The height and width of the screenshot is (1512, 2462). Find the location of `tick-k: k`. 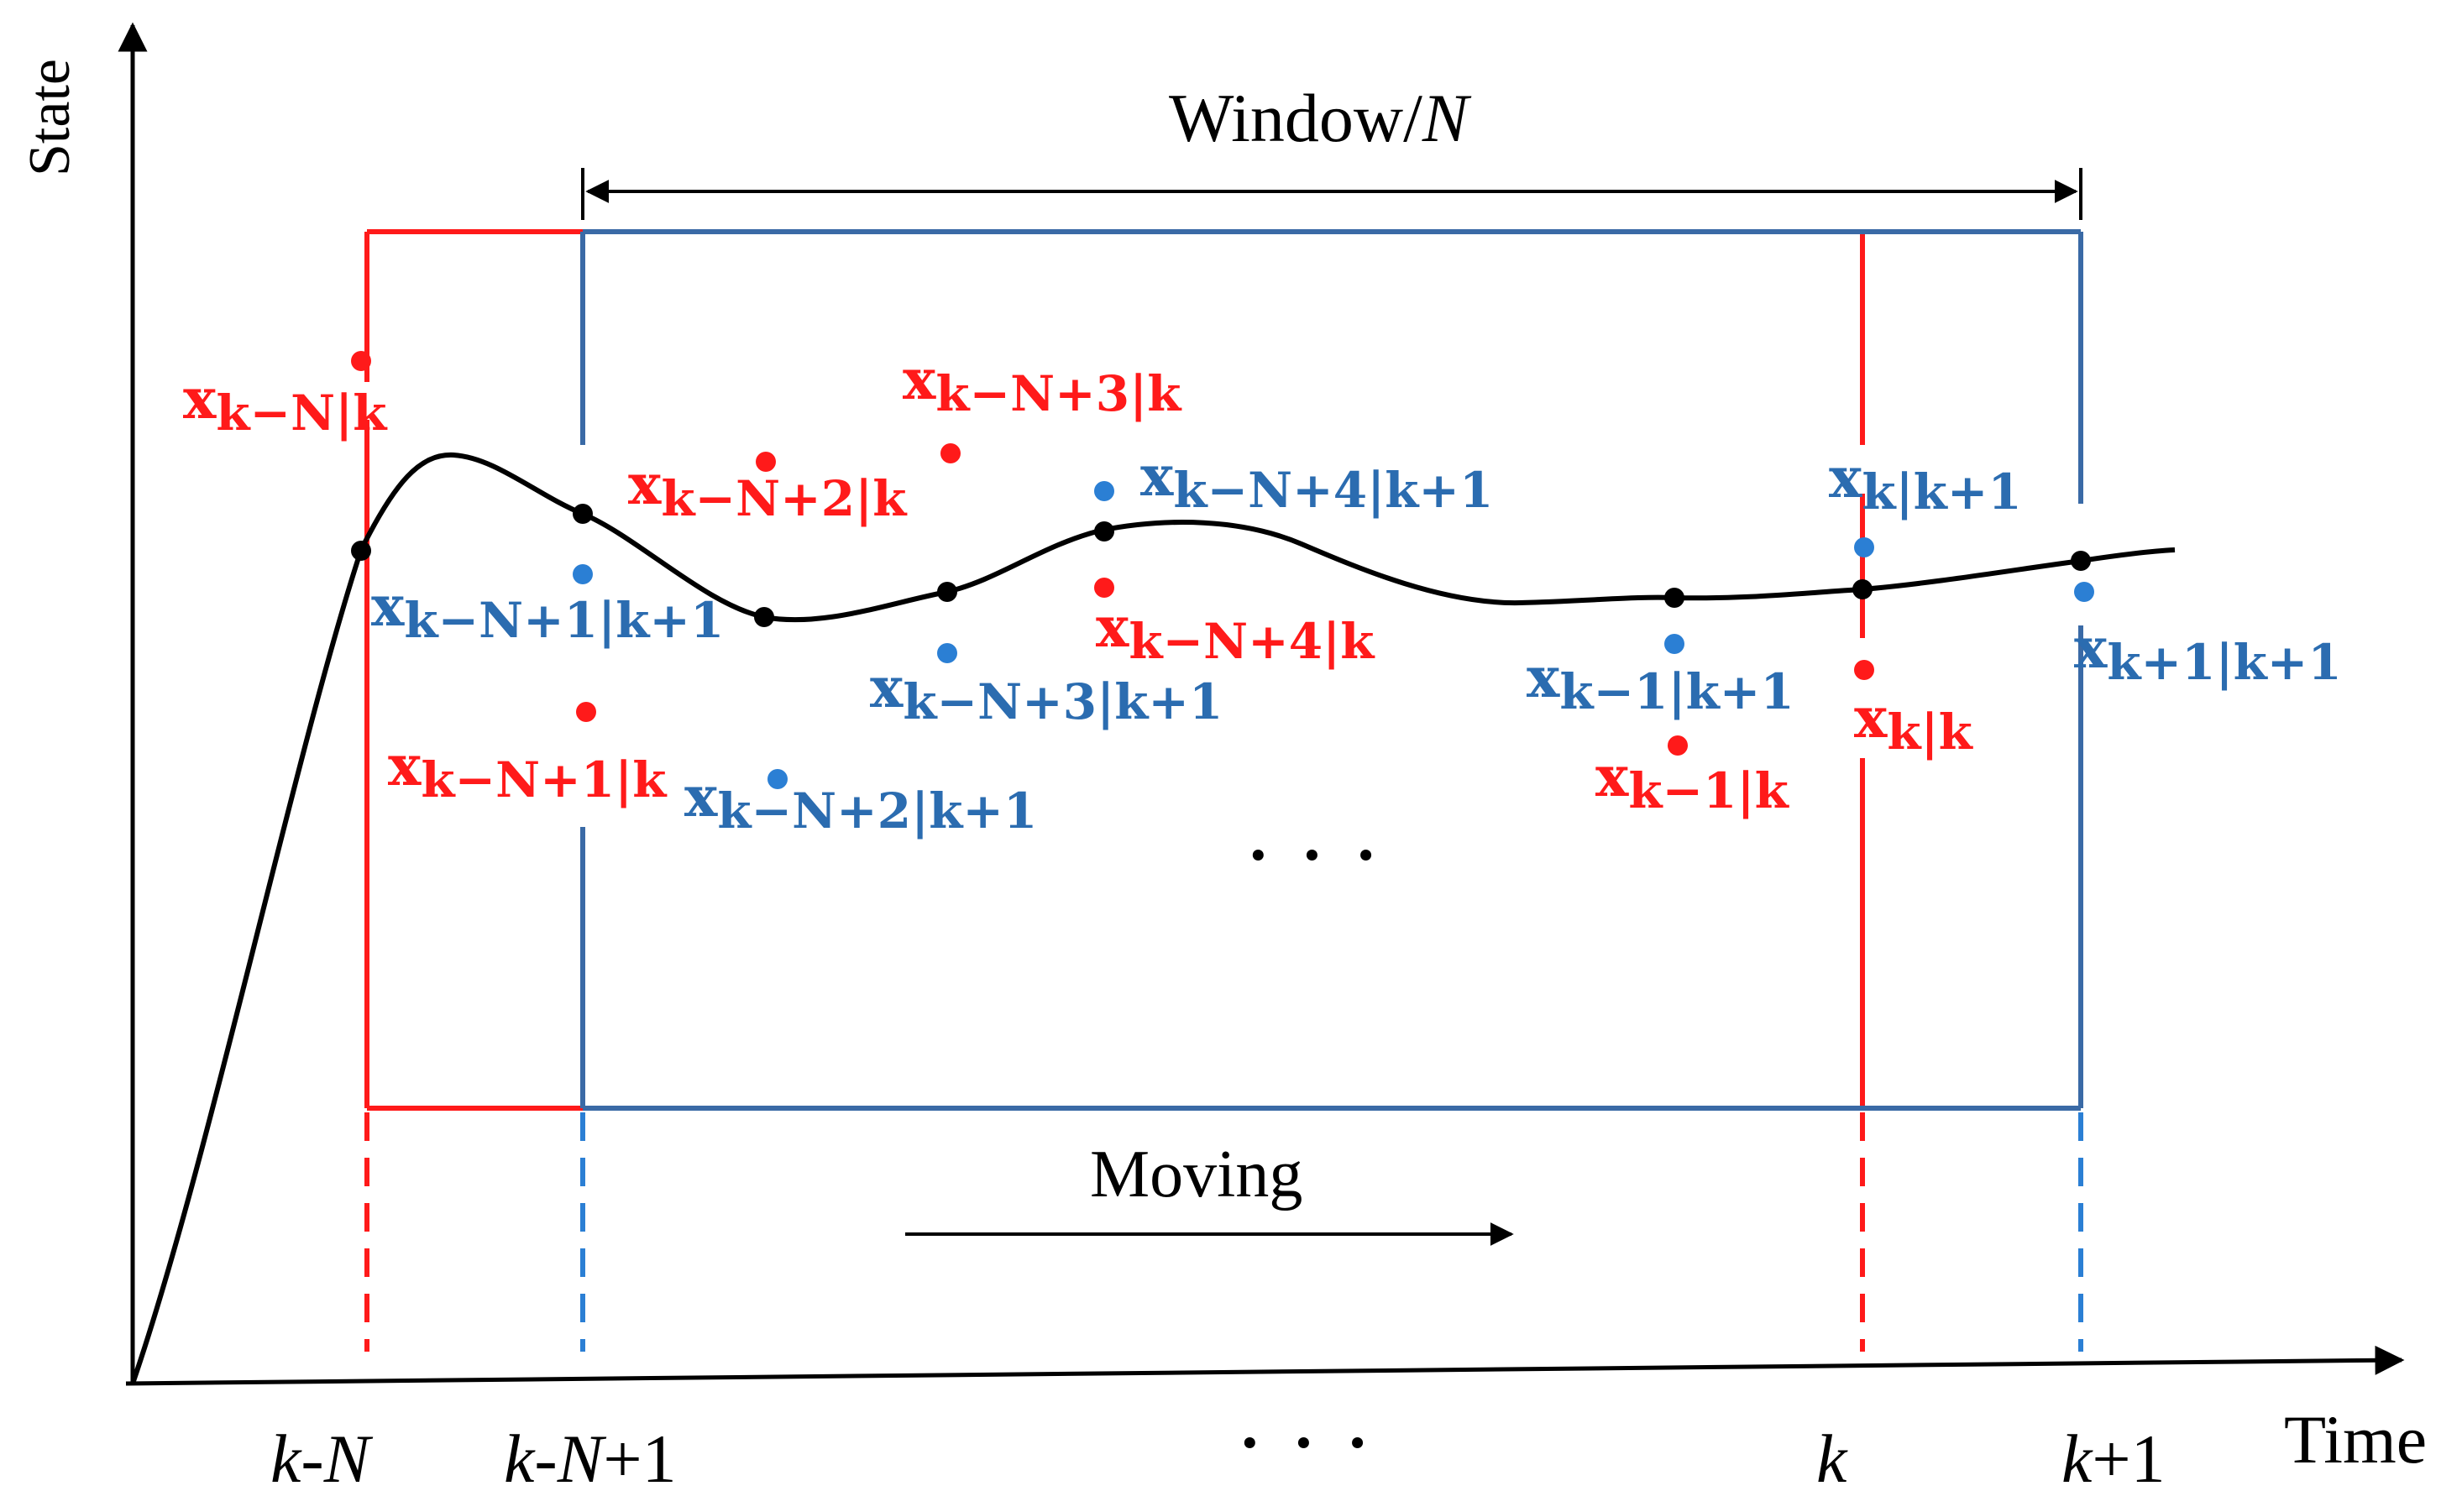

tick-k: k is located at coordinates (1832, 1458).